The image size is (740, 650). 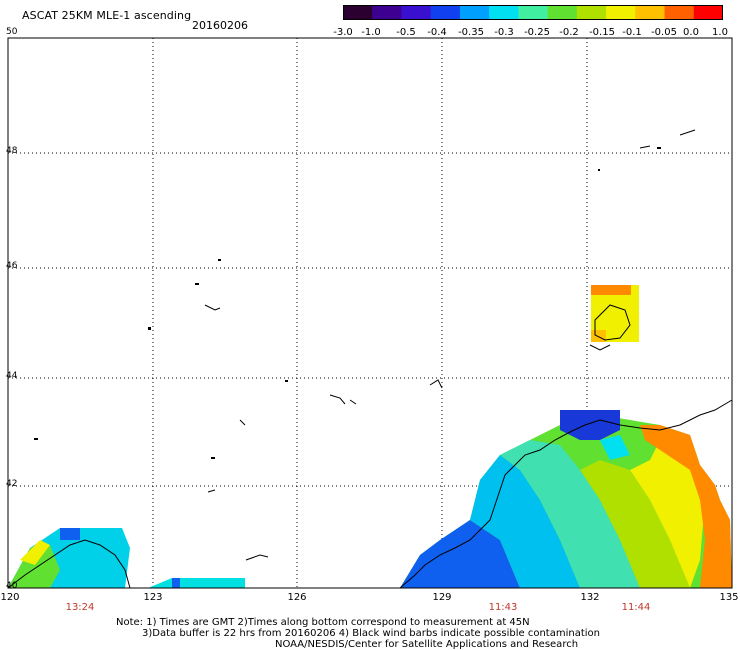 I want to click on color-scale-label: -1.0, so click(x=371, y=32).